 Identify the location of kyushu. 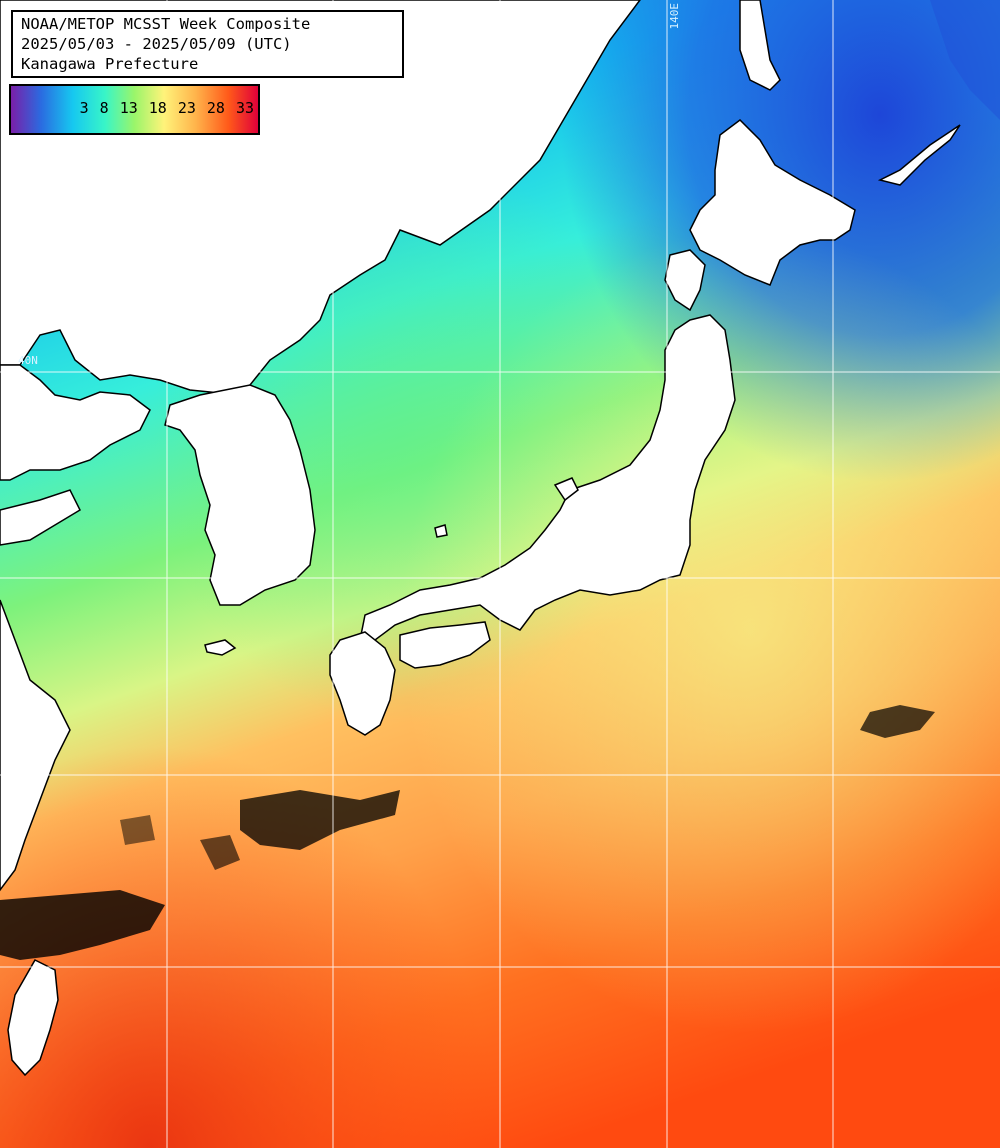
(362, 683).